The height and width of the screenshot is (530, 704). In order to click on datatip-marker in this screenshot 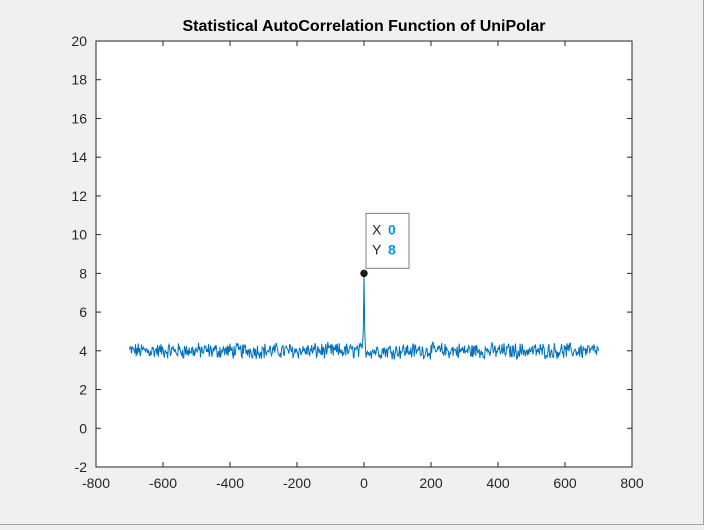, I will do `click(364, 273)`.